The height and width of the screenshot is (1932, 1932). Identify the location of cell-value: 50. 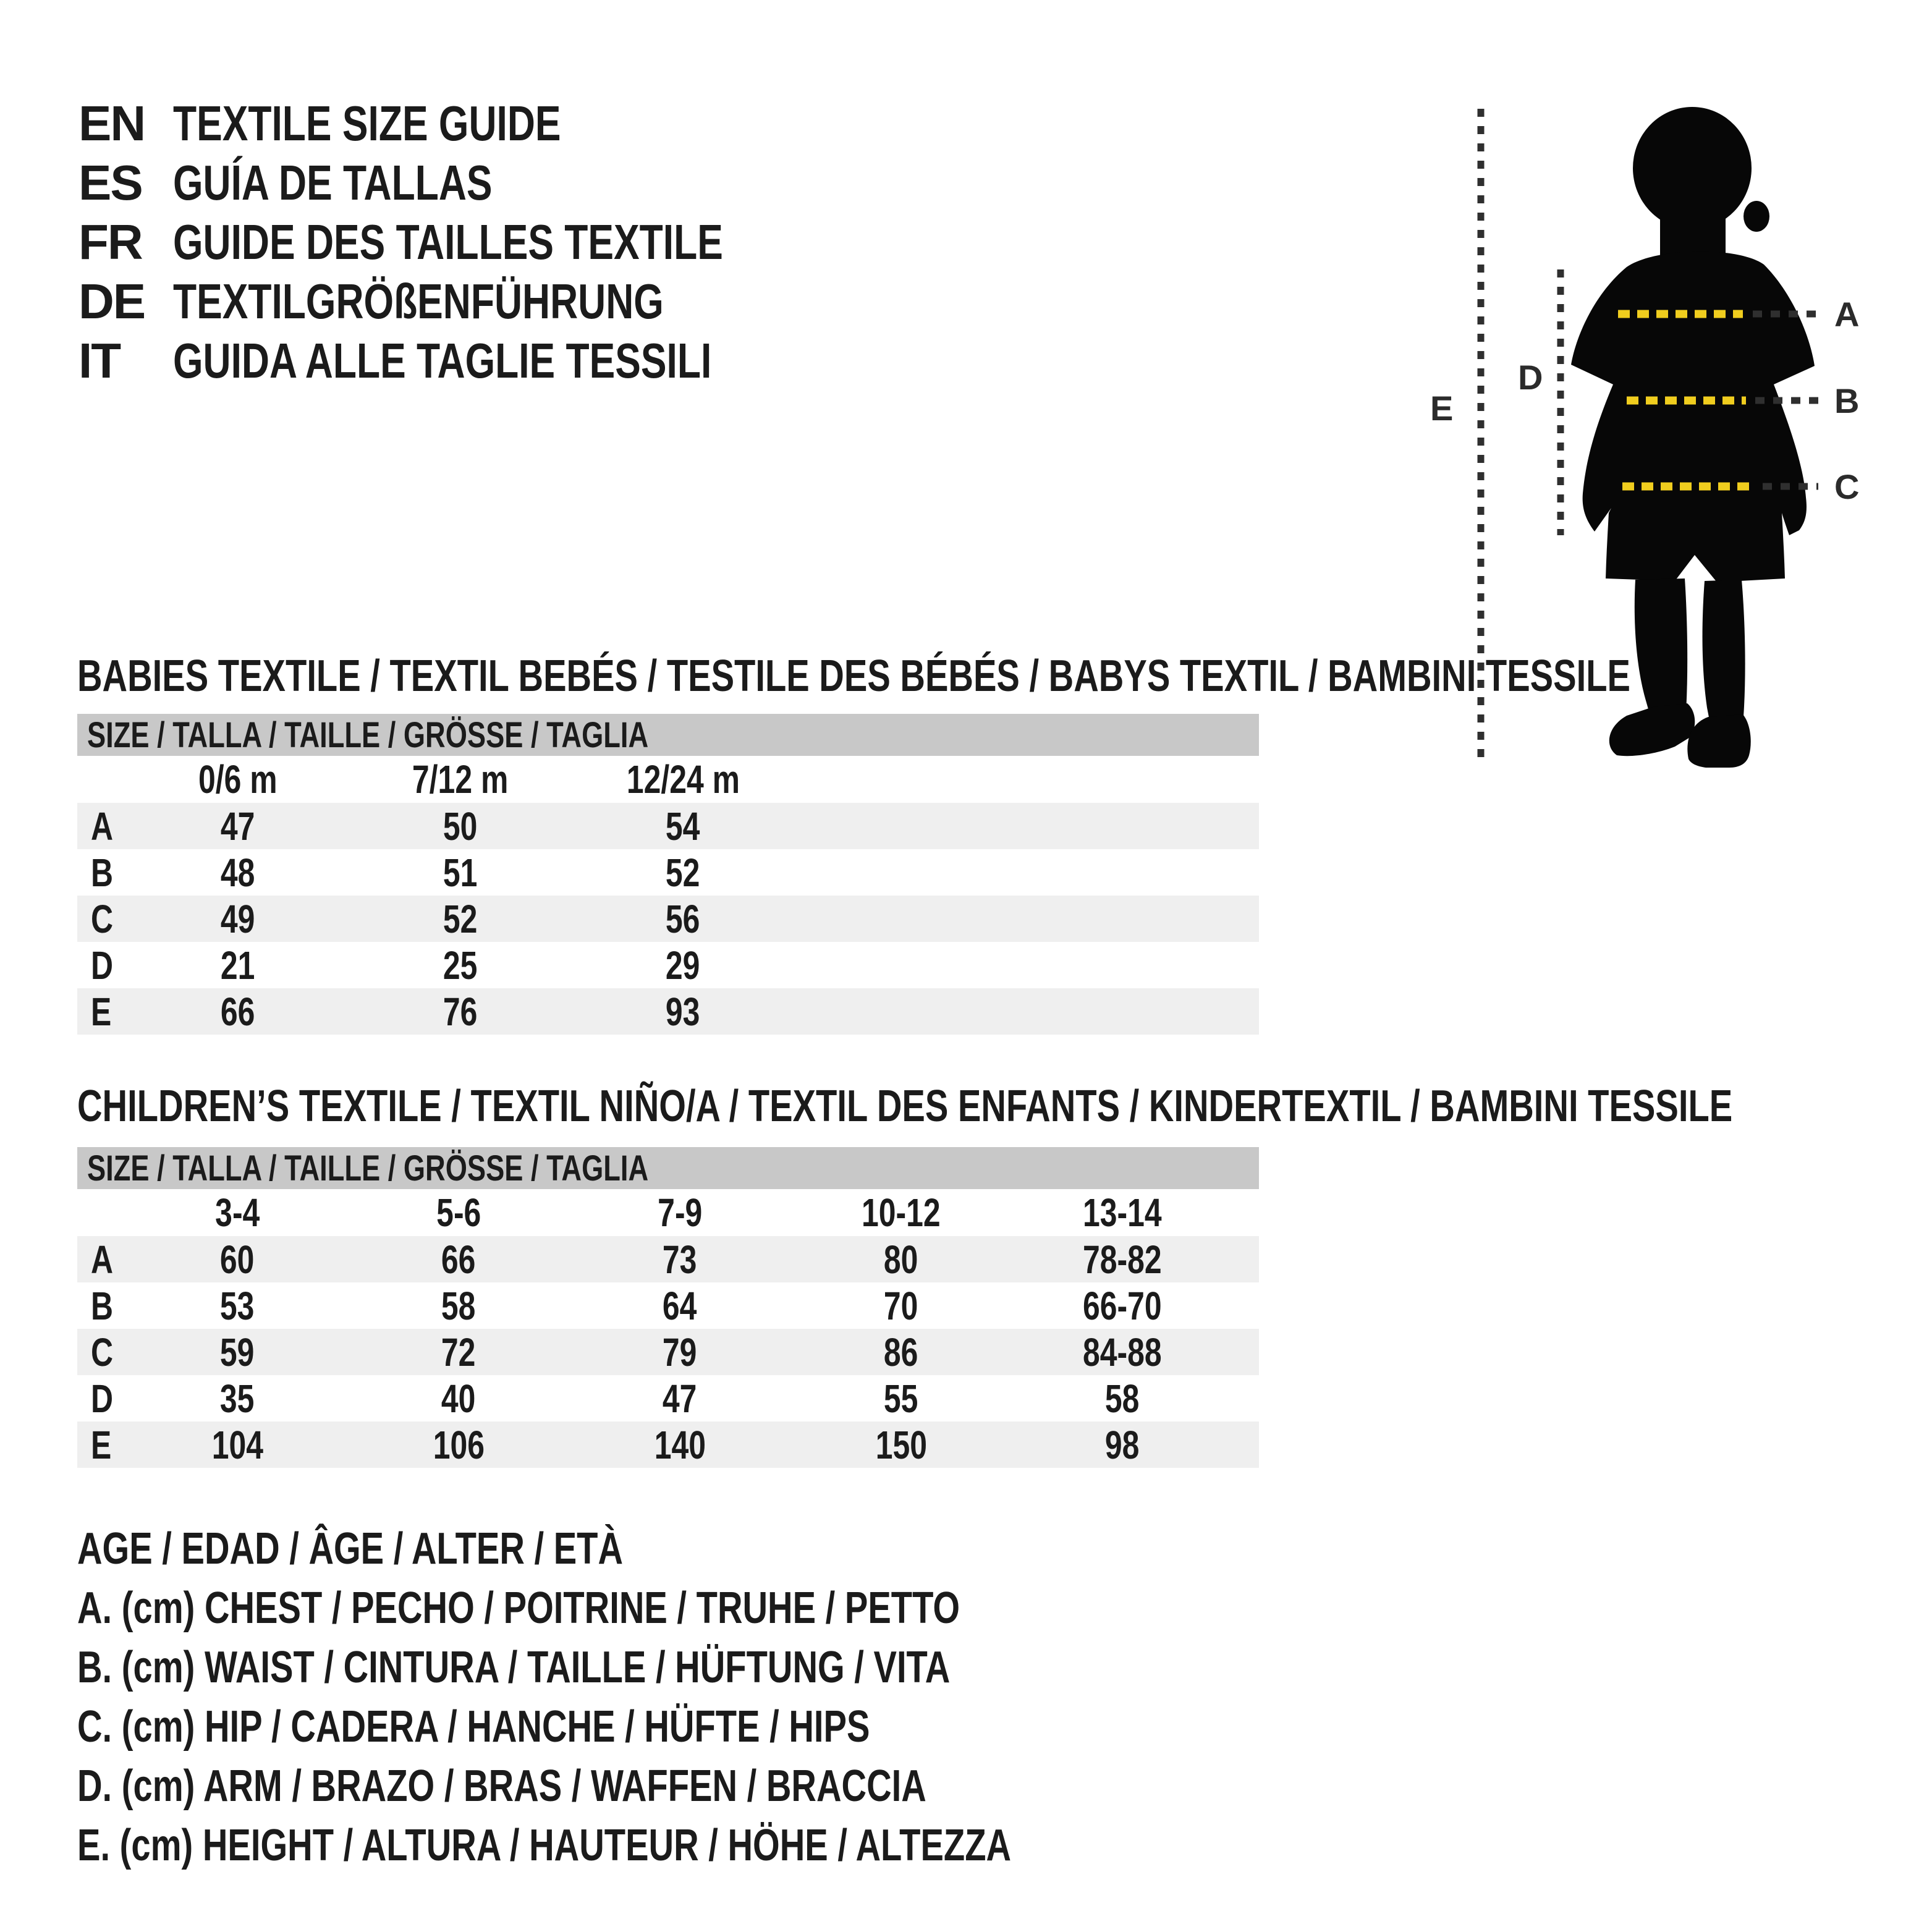
(460, 826).